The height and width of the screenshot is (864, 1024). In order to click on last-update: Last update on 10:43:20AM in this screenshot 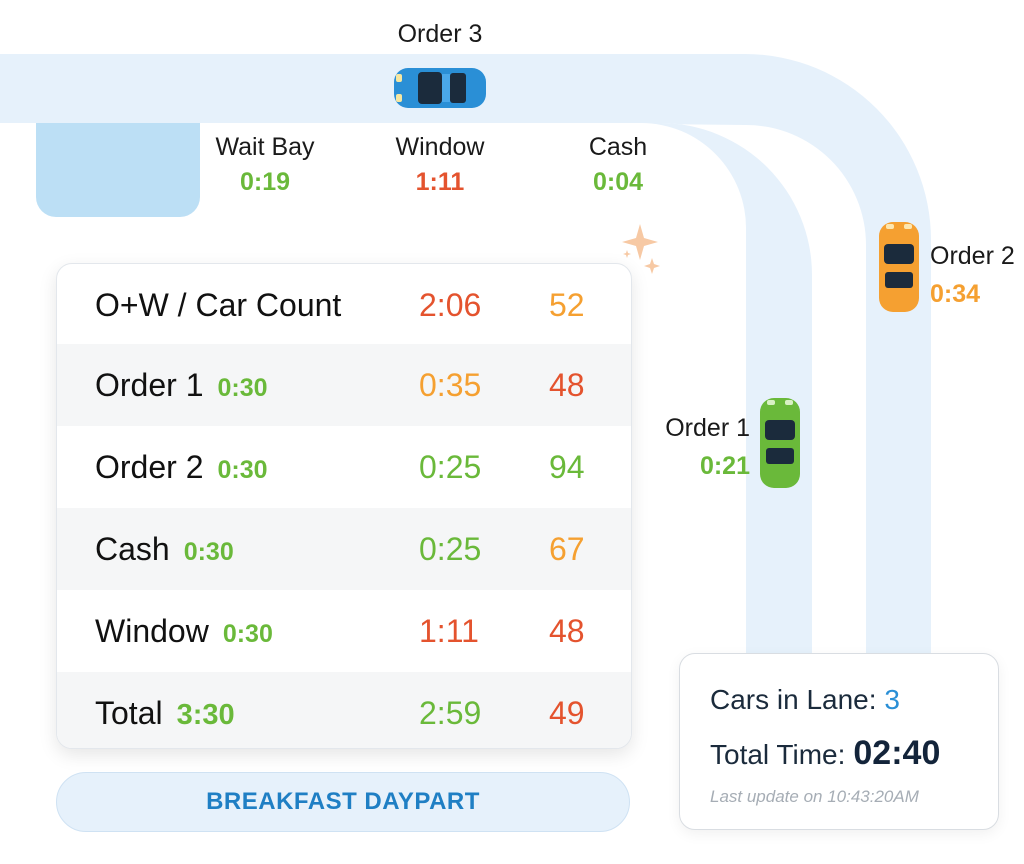, I will do `click(814, 796)`.